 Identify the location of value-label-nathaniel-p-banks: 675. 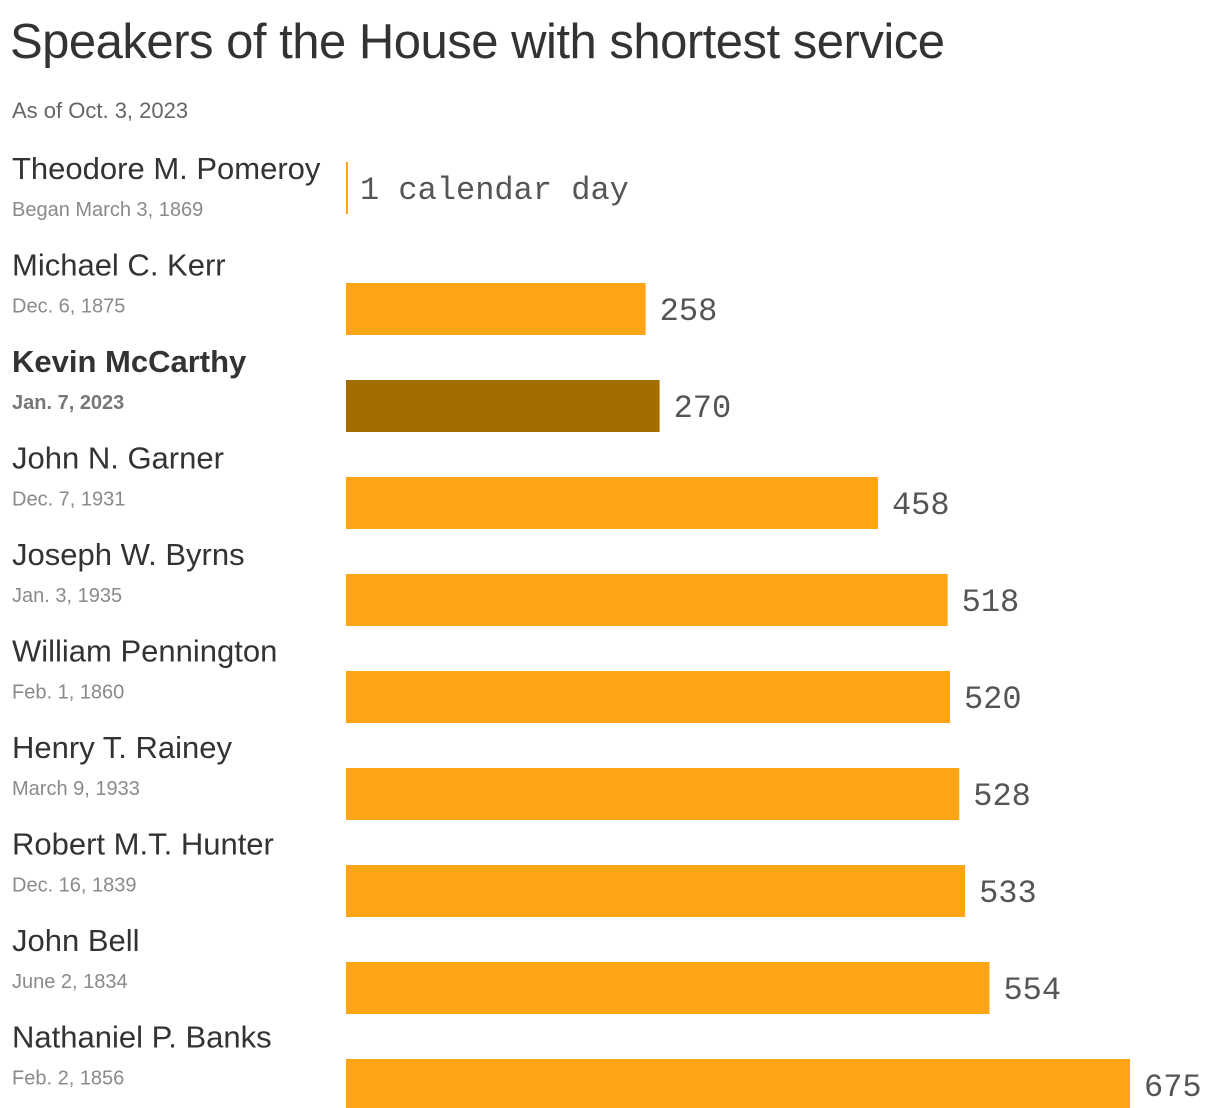
(1173, 1087).